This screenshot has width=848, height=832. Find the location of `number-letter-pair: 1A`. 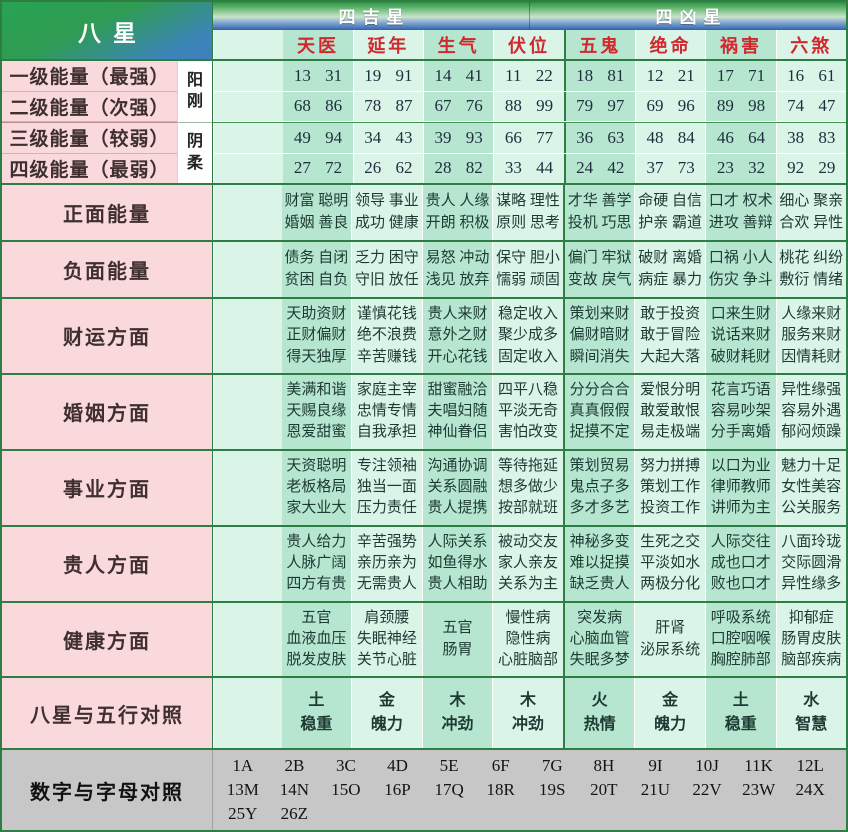

number-letter-pair: 1A is located at coordinates (243, 766).